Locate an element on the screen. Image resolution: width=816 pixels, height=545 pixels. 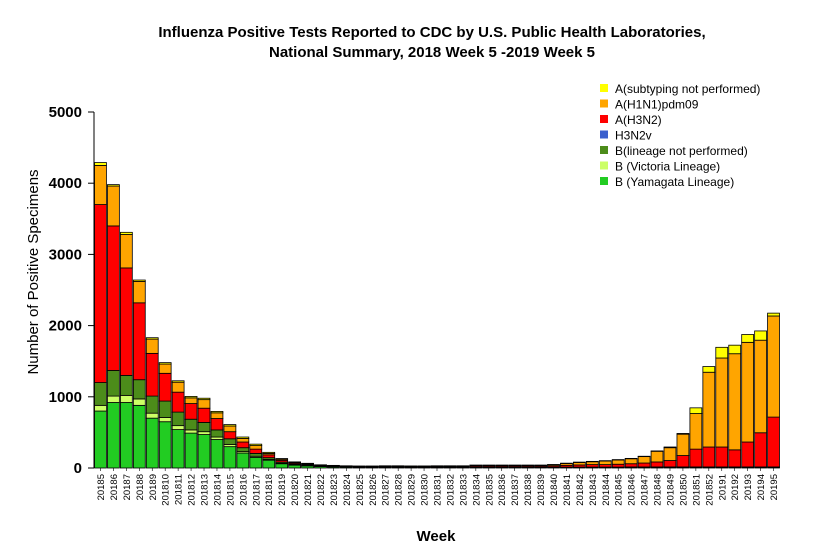
y-tick-label: 3000 is located at coordinates (65, 254).